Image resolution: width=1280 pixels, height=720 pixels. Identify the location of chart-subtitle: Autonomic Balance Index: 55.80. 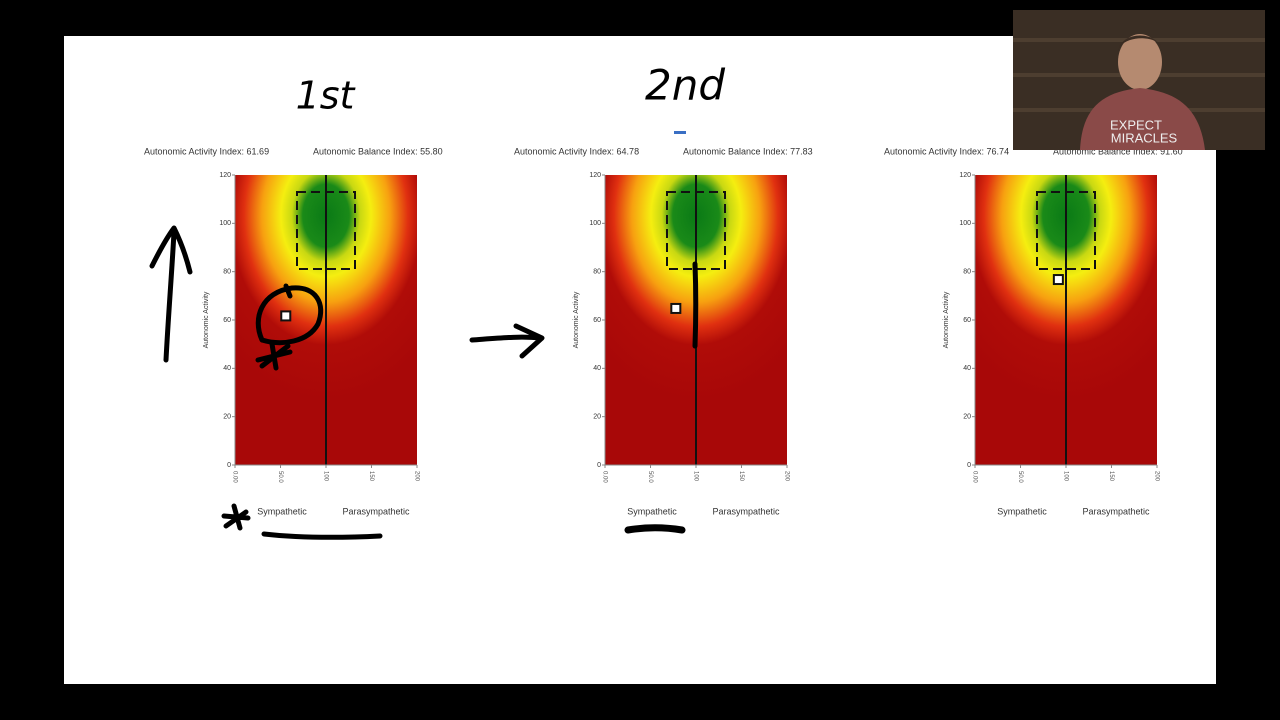
(378, 151).